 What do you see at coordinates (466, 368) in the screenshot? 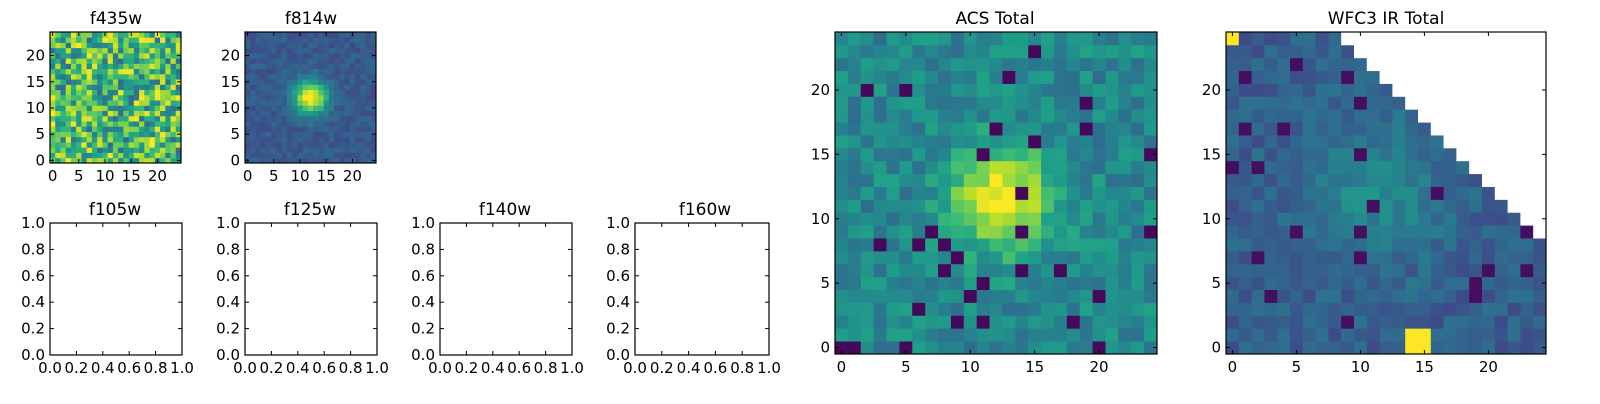
I see `x-tick-label: 0.2` at bounding box center [466, 368].